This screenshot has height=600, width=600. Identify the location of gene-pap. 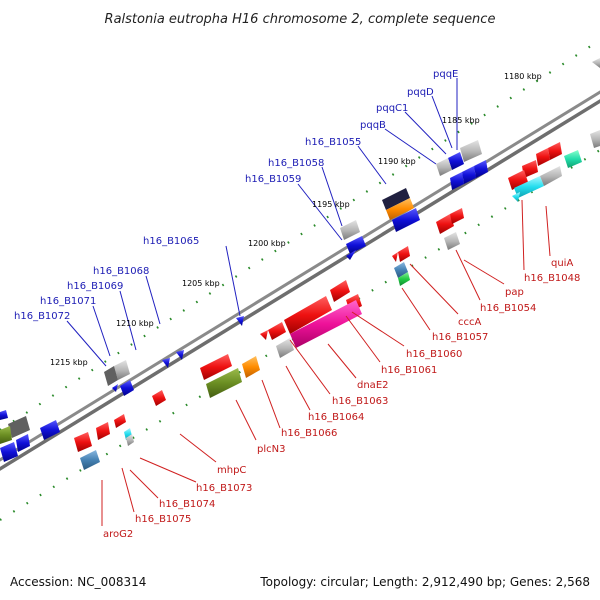
(445, 224).